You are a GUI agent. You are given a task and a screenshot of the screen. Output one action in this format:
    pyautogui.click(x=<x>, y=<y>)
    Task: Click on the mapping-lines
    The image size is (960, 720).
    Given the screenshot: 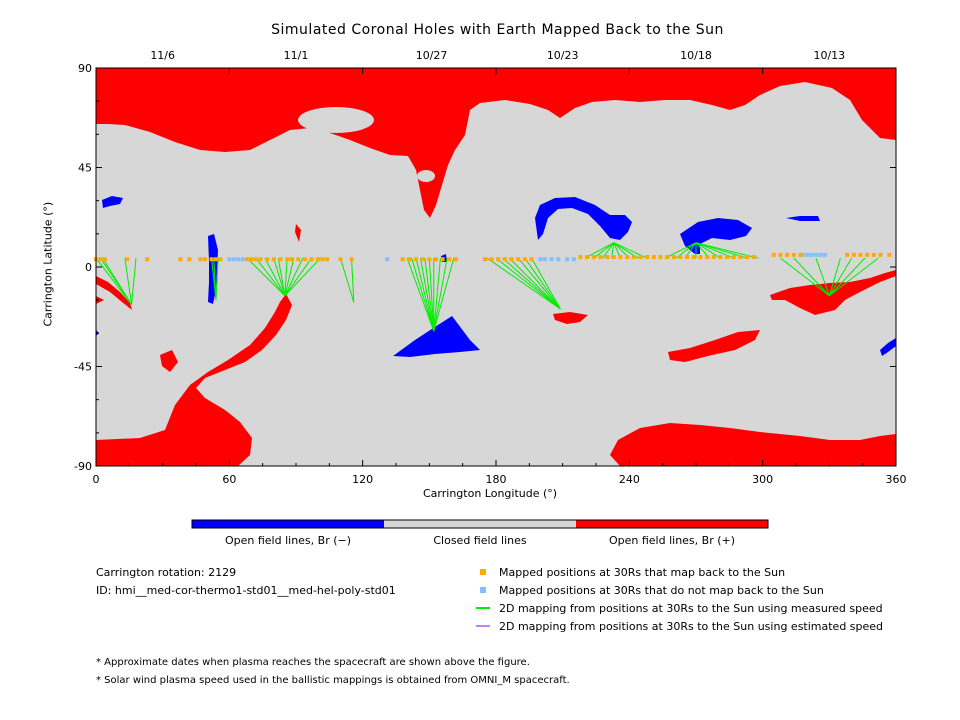 What is the action you would take?
    pyautogui.click(x=487, y=287)
    